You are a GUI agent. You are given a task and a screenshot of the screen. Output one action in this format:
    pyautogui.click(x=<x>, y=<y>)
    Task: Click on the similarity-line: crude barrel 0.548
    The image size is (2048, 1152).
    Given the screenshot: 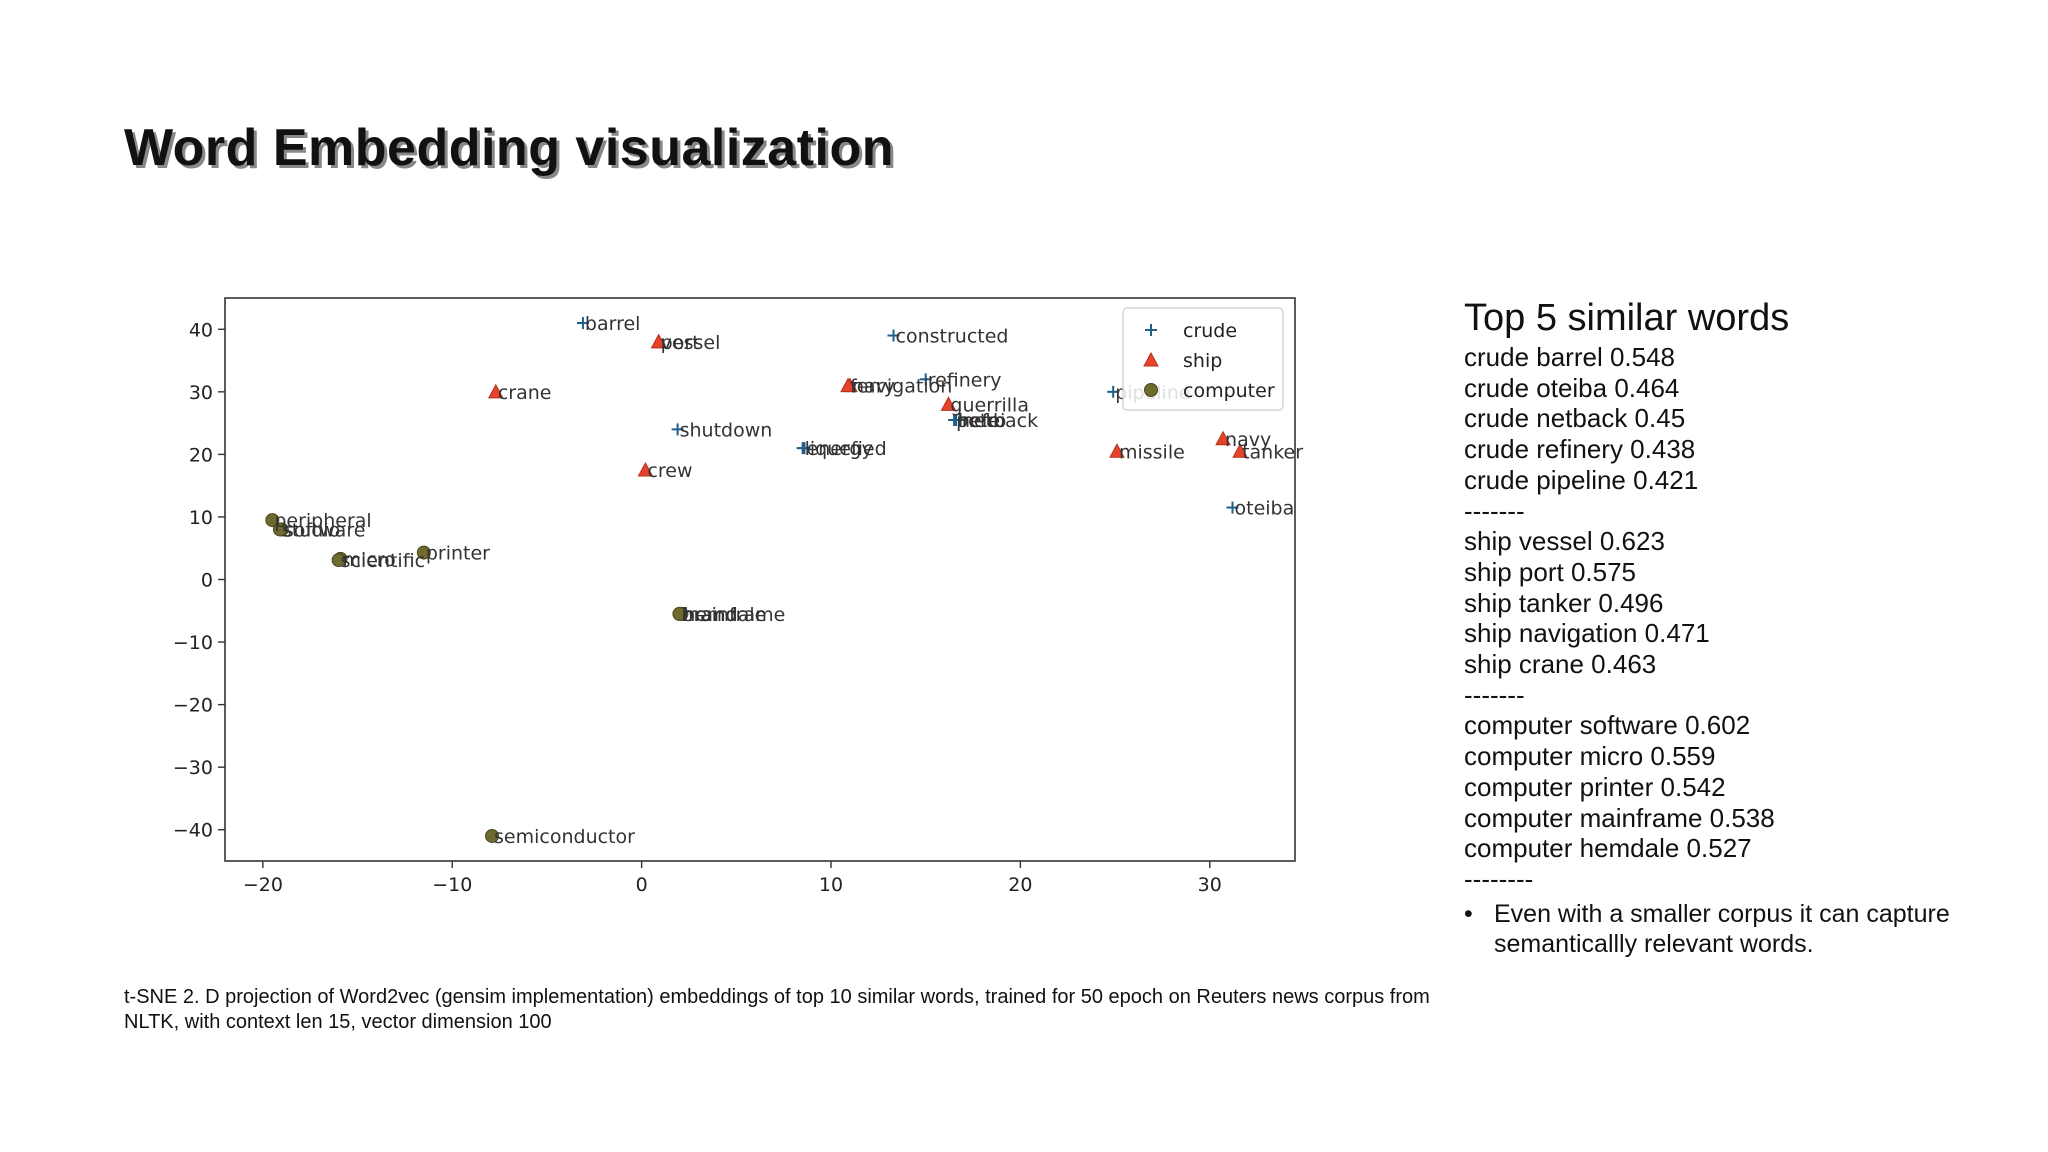 What is the action you would take?
    pyautogui.click(x=1570, y=357)
    